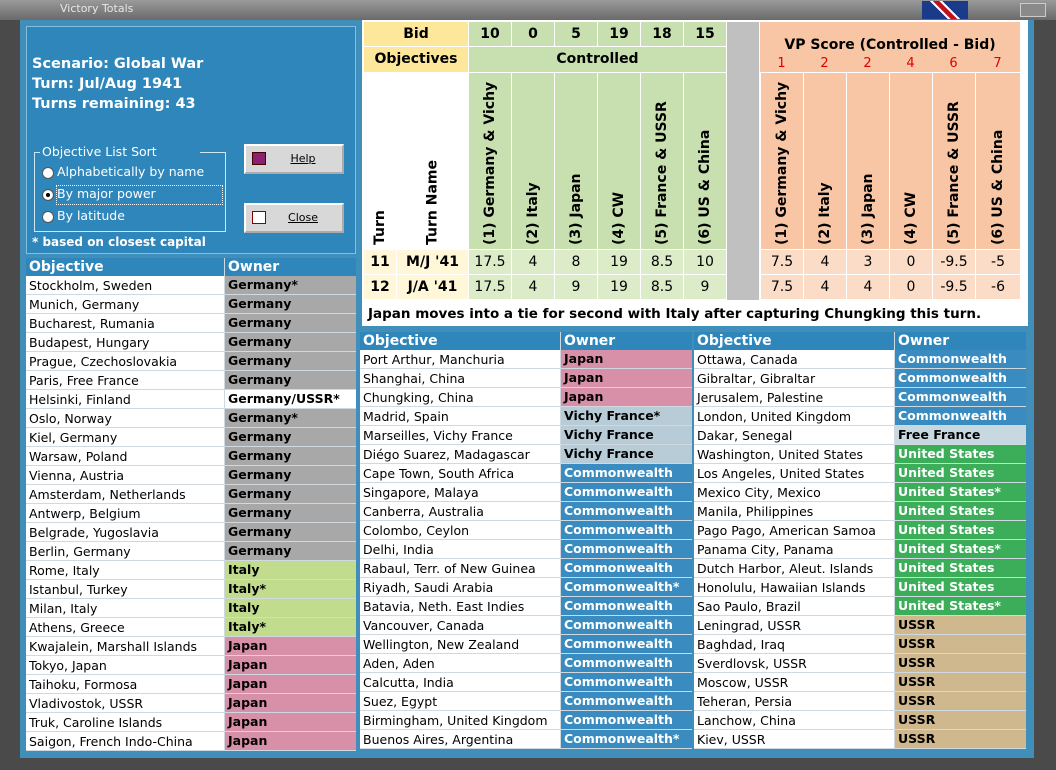 The image size is (1056, 770). I want to click on objective-cell: Leningrad, USSR, so click(794, 625).